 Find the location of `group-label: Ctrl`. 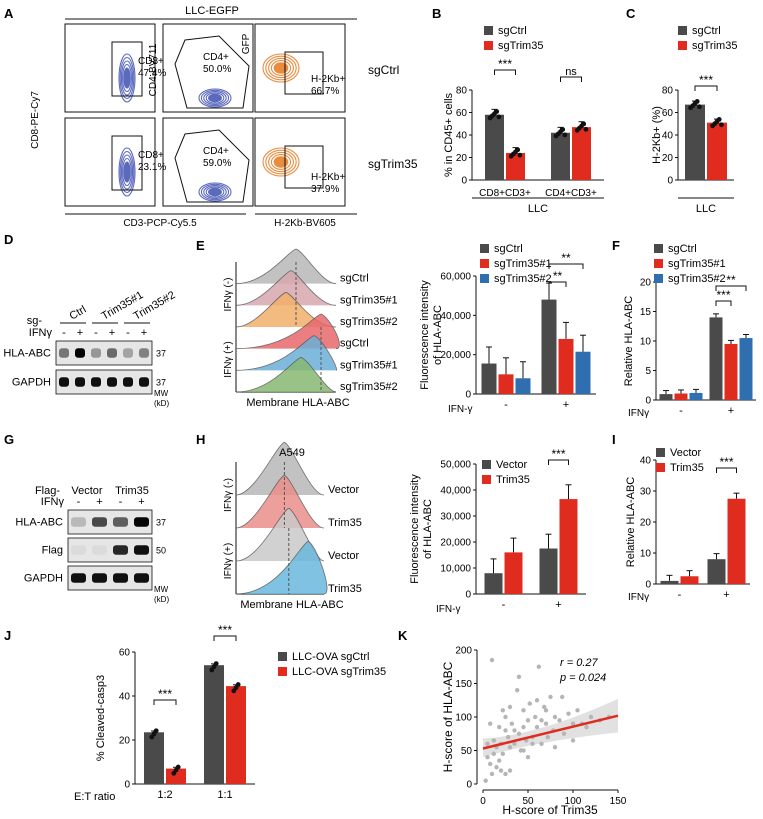

group-label: Ctrl is located at coordinates (78, 313).